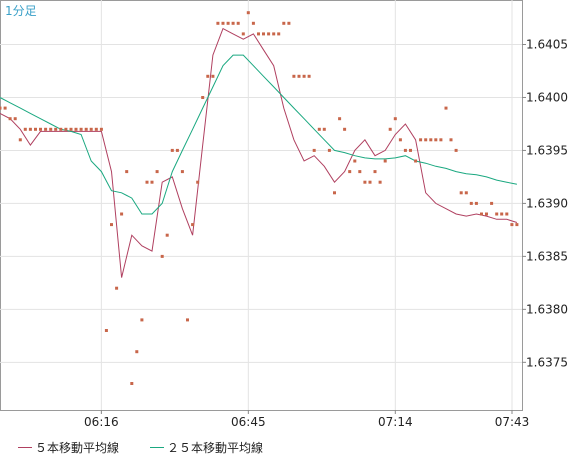 This screenshot has width=574, height=462. What do you see at coordinates (157, 447) in the screenshot?
I see `legend-swatch-ma25` at bounding box center [157, 447].